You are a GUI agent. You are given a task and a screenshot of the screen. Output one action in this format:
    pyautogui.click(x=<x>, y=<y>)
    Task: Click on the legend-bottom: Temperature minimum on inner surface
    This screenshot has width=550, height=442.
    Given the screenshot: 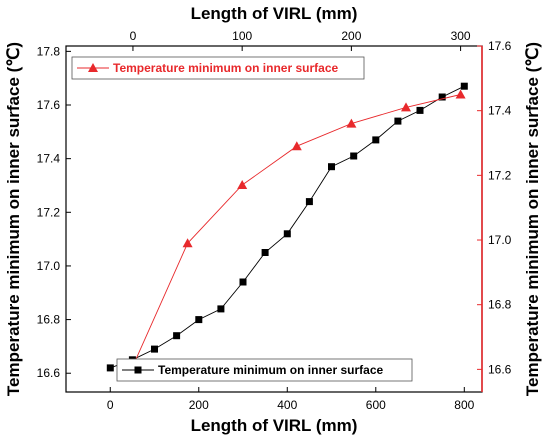 What is the action you would take?
    pyautogui.click(x=264, y=370)
    